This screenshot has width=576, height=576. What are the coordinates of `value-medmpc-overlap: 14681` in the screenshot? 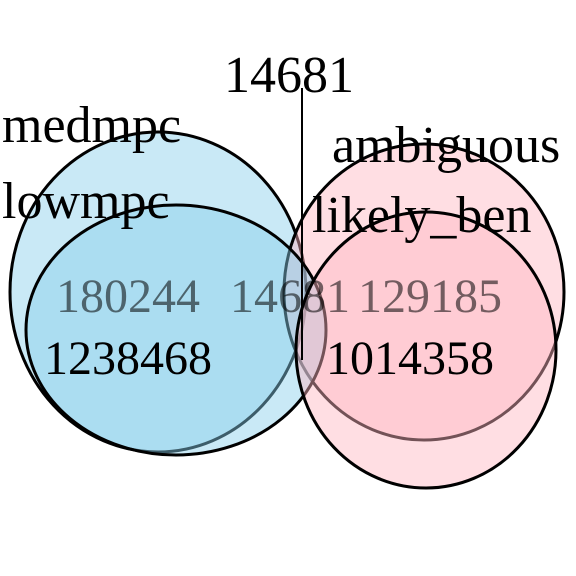 It's located at (290, 296).